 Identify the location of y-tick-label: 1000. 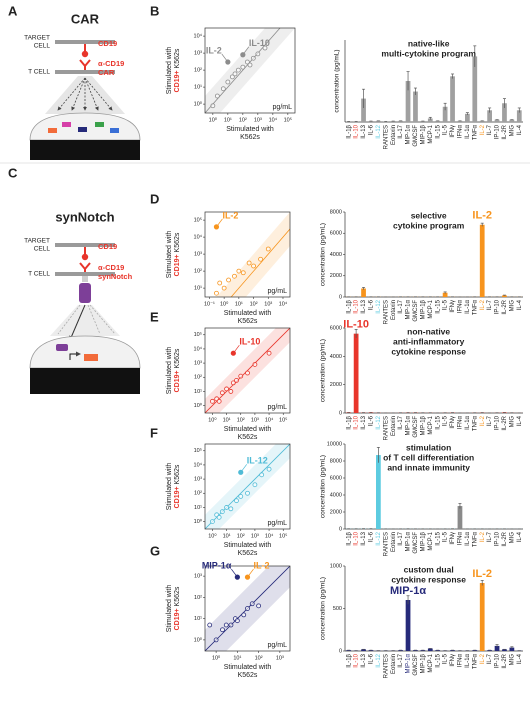
(336, 566).